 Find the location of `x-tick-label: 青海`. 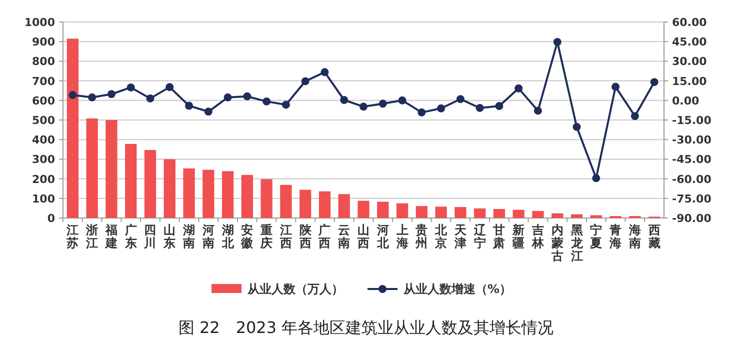

x-tick-label: 青海 is located at coordinates (615, 236).